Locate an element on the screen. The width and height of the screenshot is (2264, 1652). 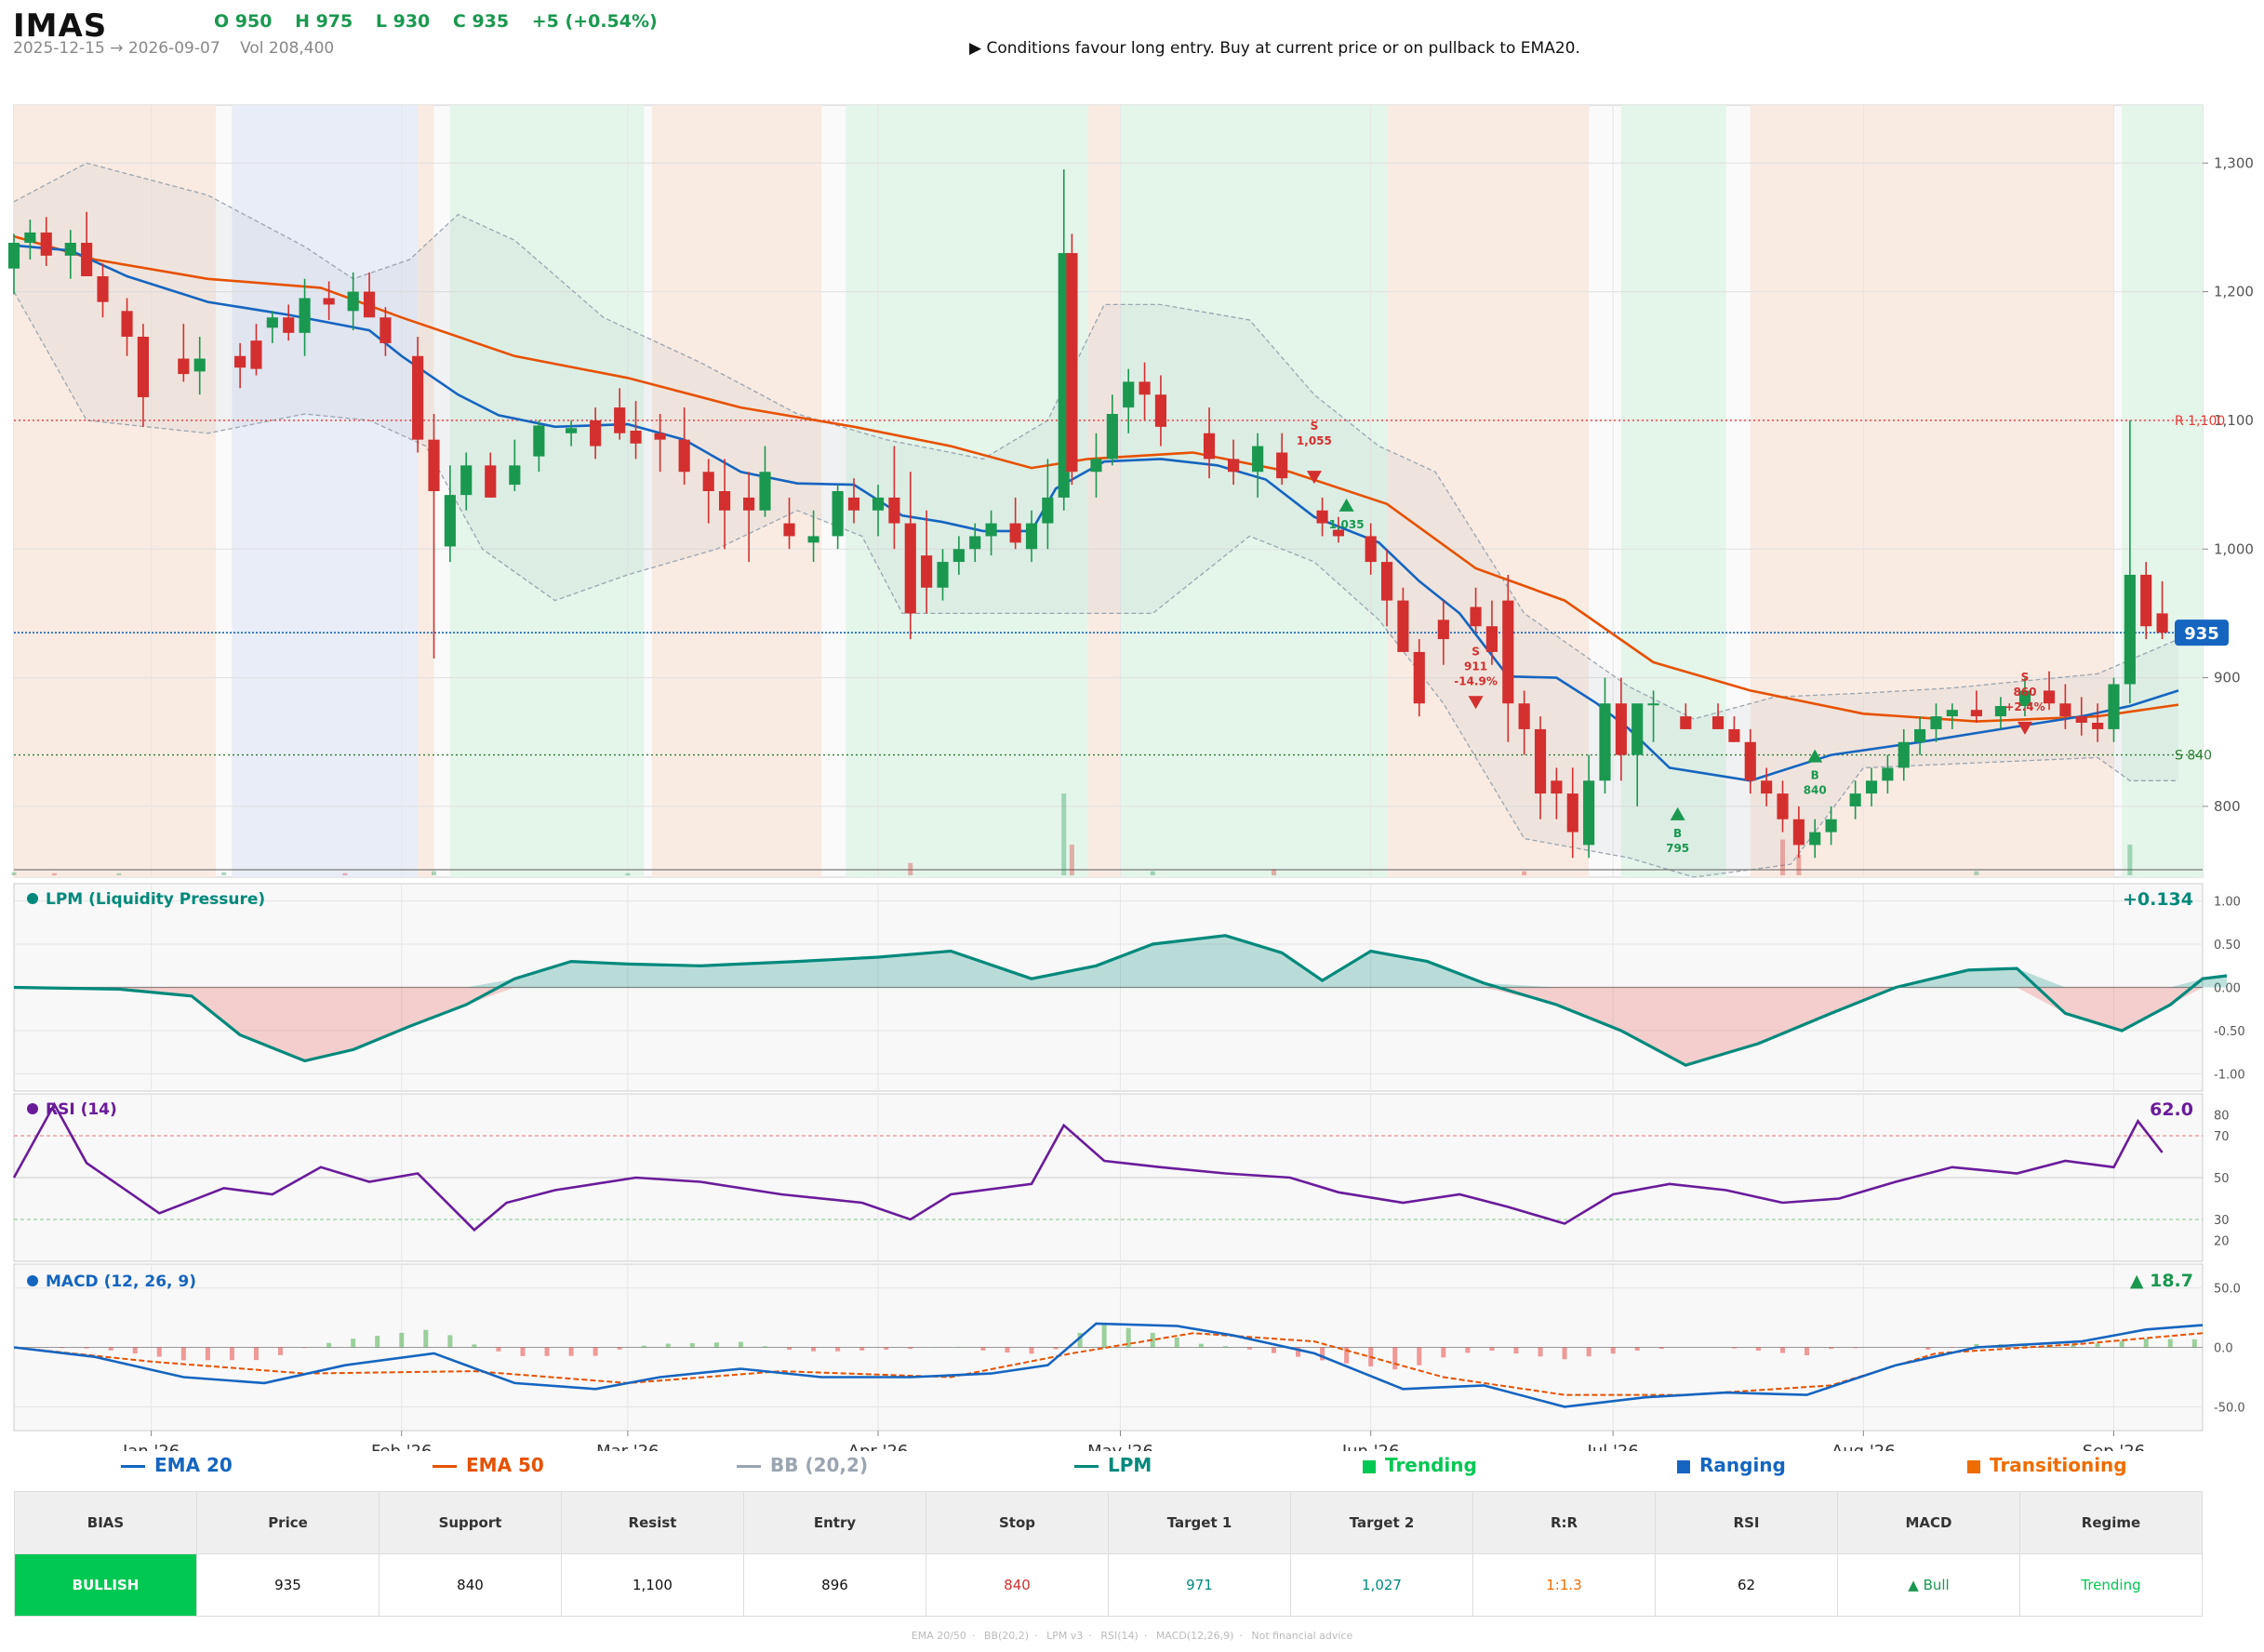
x-tick-label: May '26 is located at coordinates (1120, 1446).